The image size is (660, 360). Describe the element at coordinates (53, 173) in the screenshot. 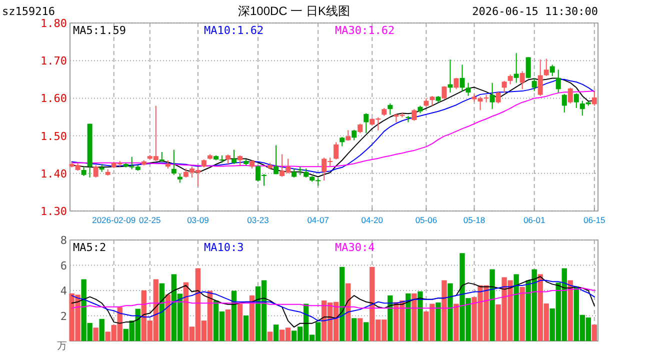

I see `ytick-label: 1.40` at that location.